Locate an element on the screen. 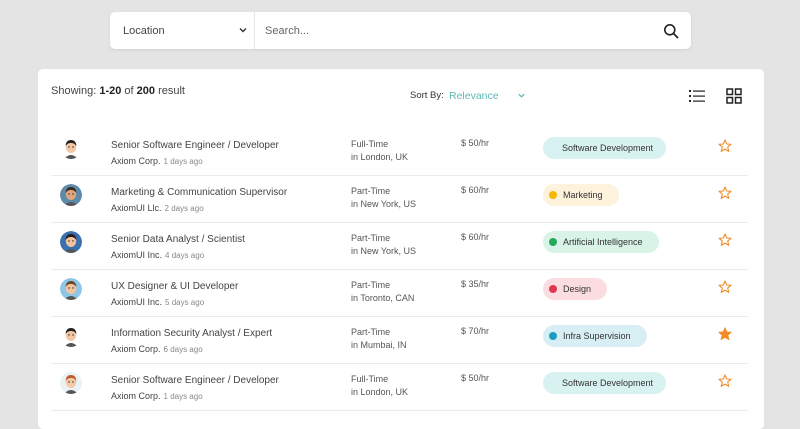 This screenshot has height=429, width=800. company-line: AxiomUI Llc. 2 days ago is located at coordinates (157, 208).